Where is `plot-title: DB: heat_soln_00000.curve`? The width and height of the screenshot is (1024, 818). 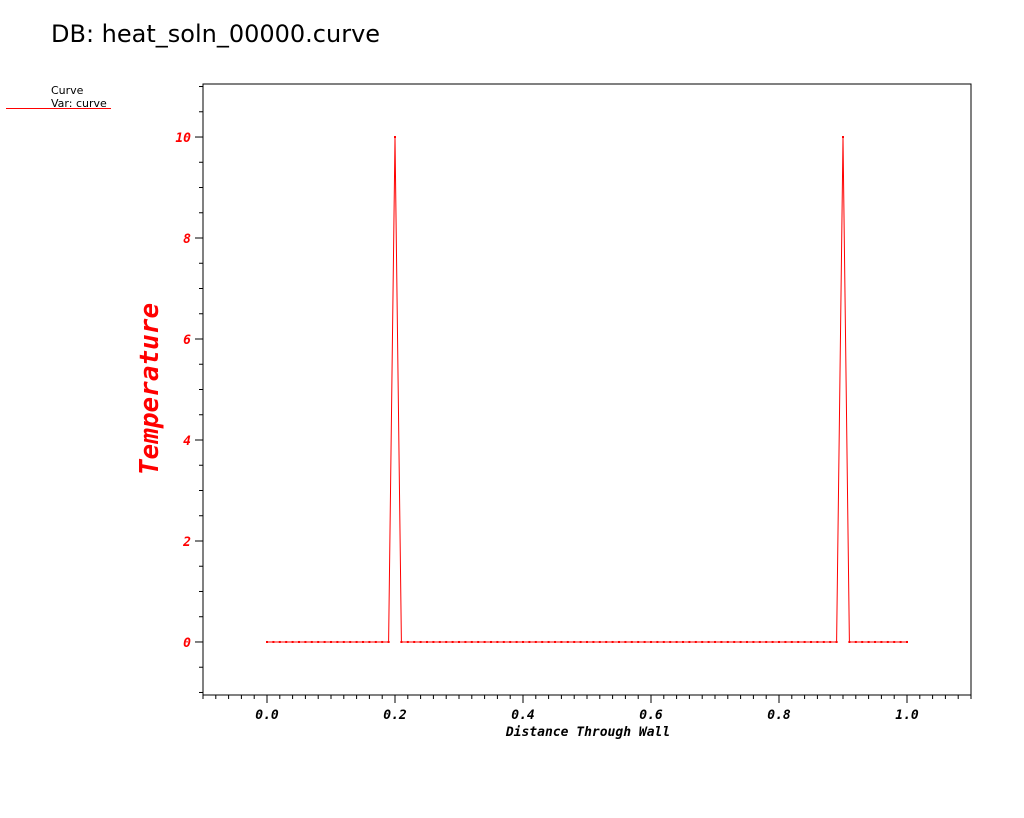 plot-title: DB: heat_soln_00000.curve is located at coordinates (216, 34).